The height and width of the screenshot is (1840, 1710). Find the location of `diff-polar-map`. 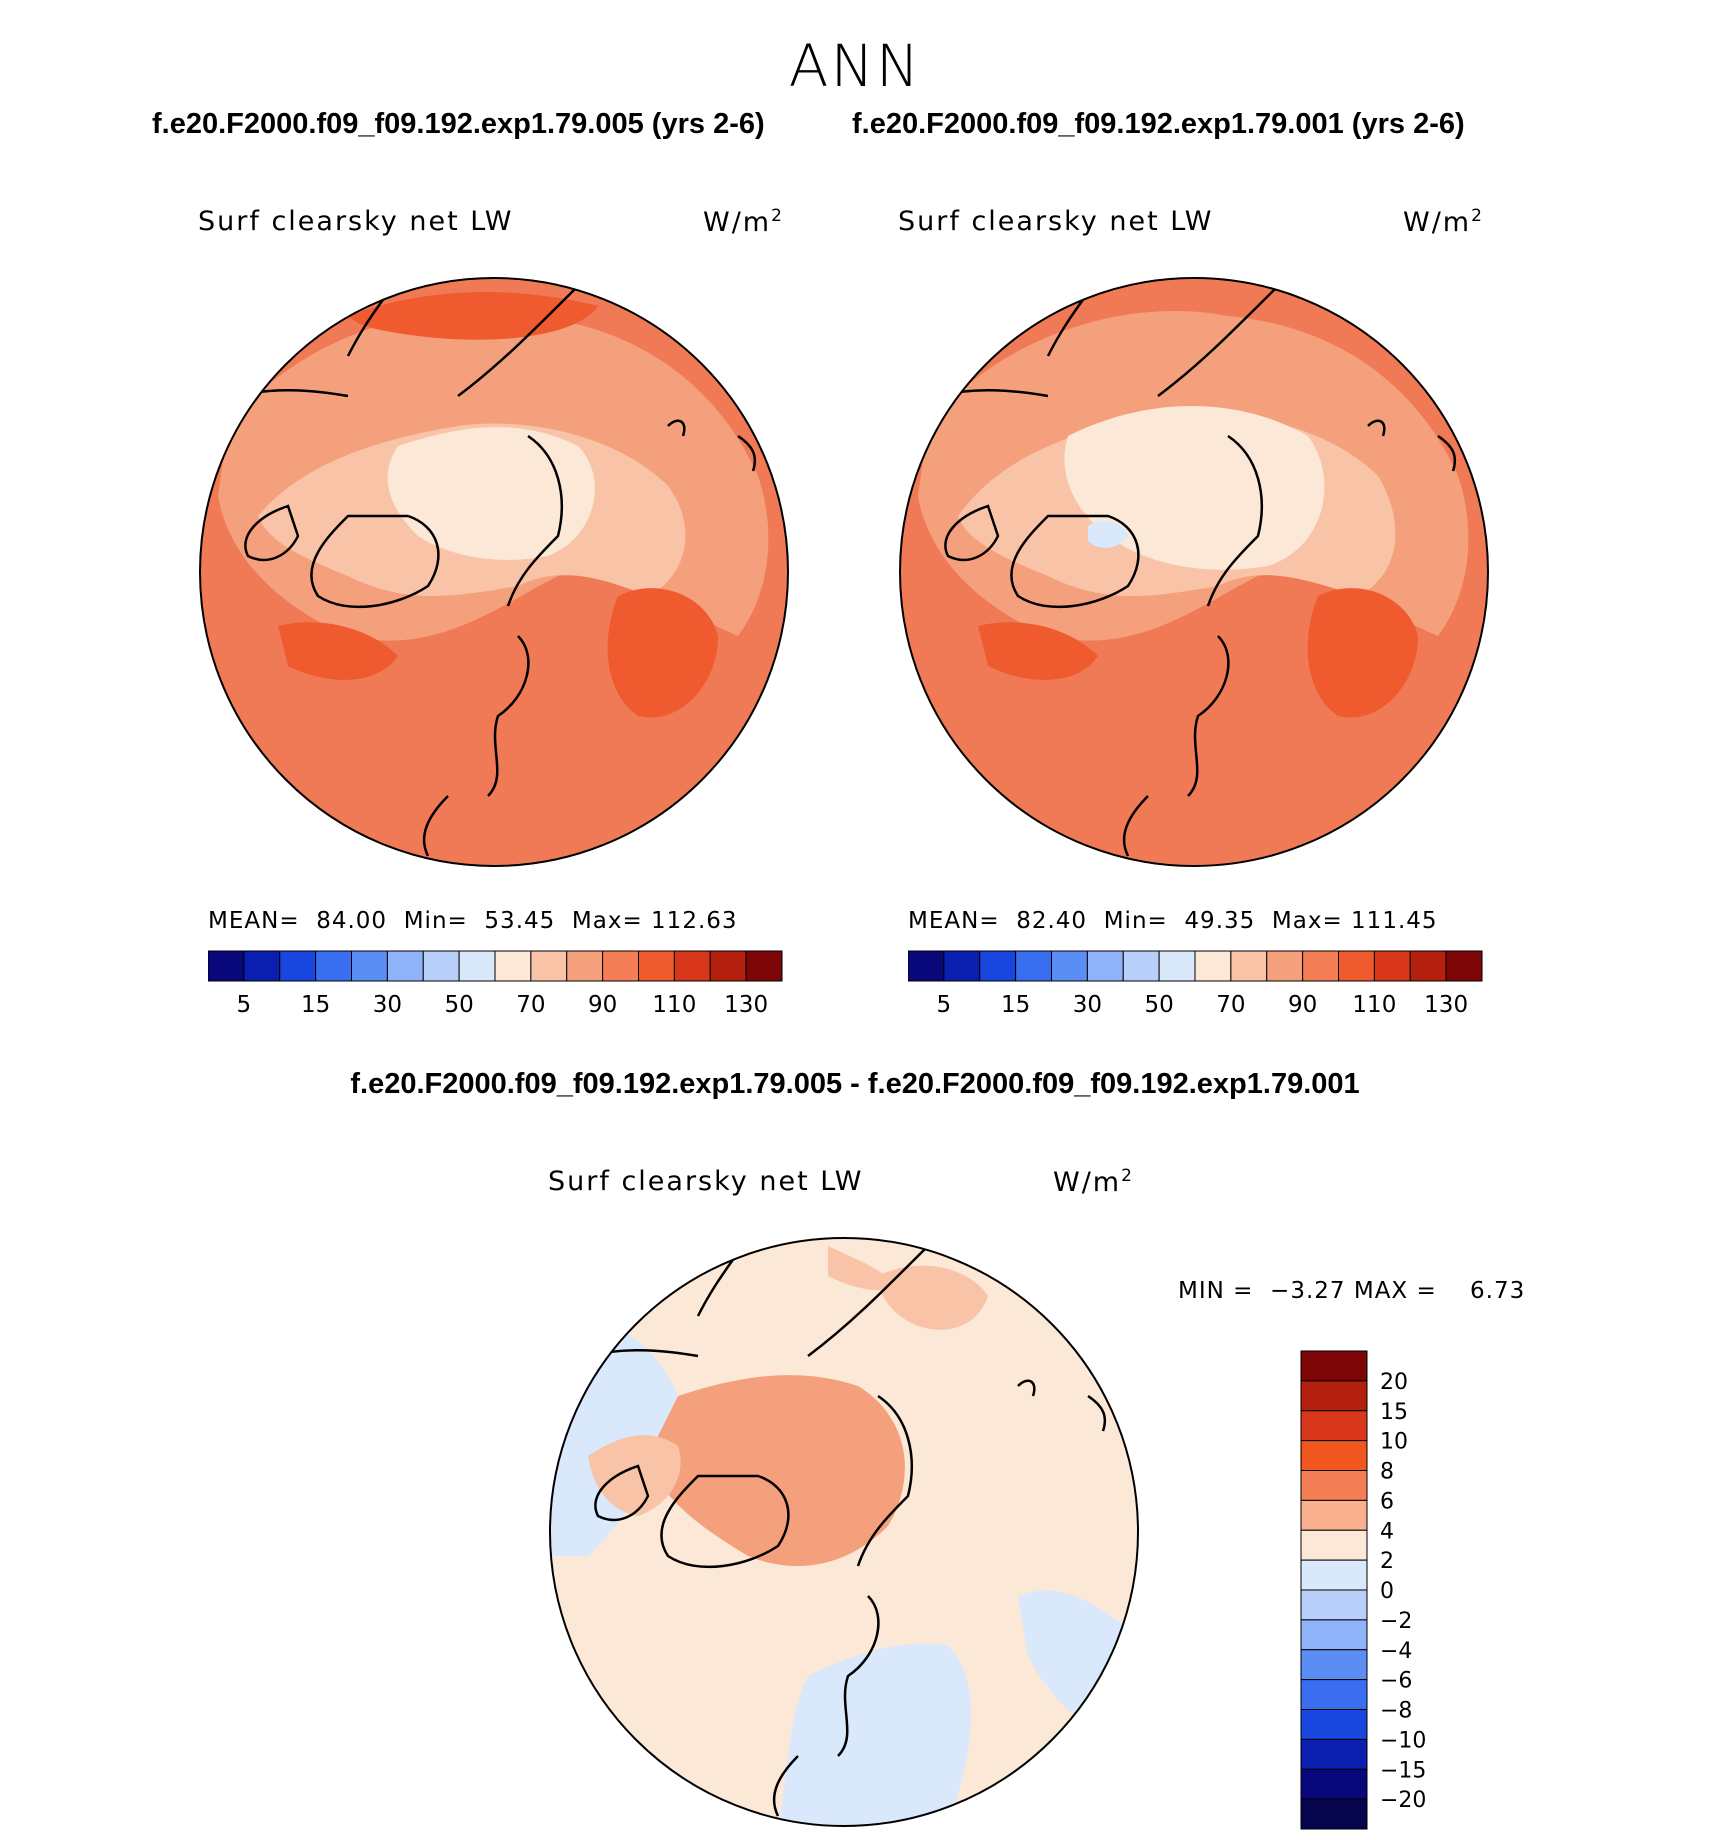

diff-polar-map is located at coordinates (844, 1532).